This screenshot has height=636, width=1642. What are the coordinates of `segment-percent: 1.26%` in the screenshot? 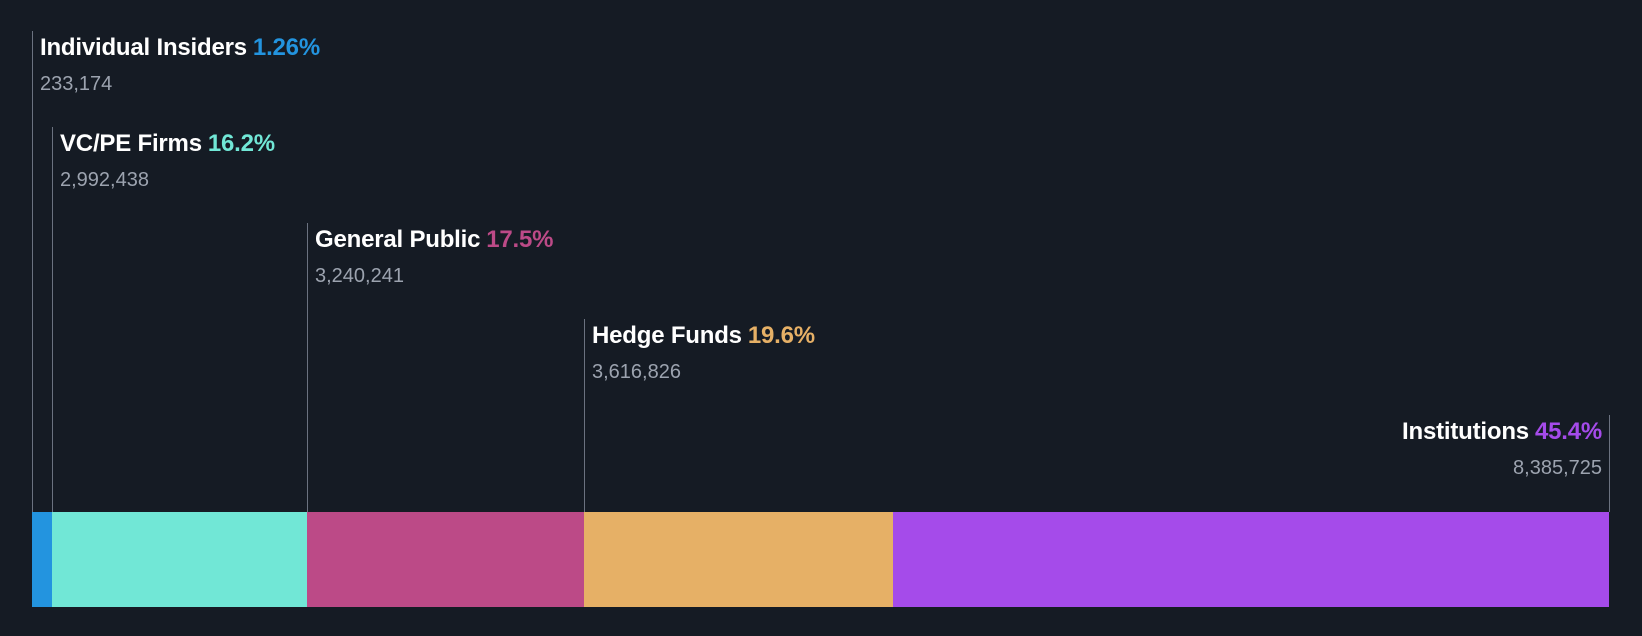 It's located at (286, 47).